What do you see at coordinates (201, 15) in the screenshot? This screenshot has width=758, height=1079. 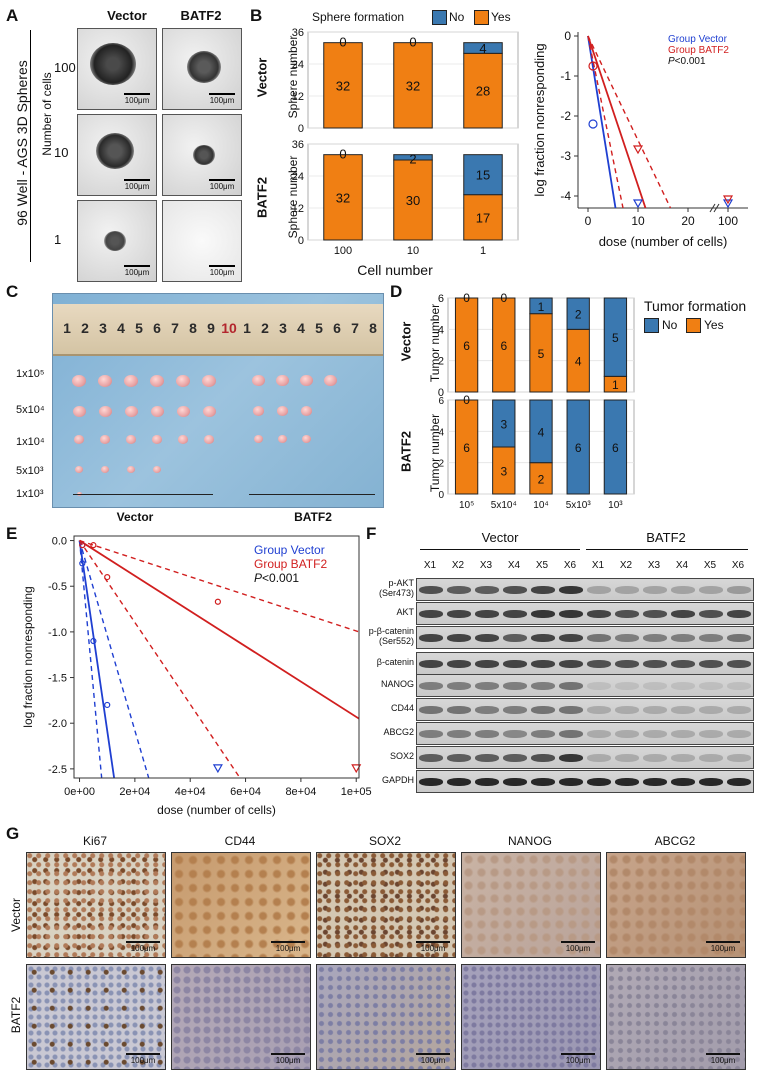 I see `panel-a-col-batf2: BATF2` at bounding box center [201, 15].